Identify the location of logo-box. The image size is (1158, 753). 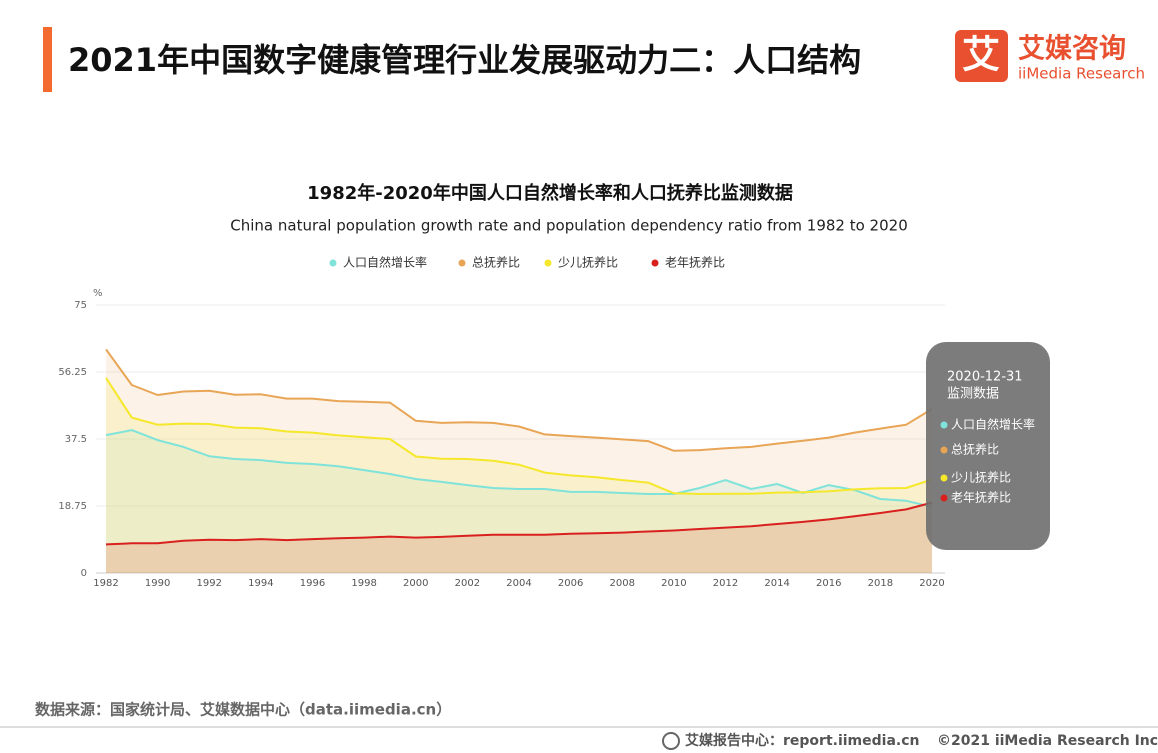
(981, 56).